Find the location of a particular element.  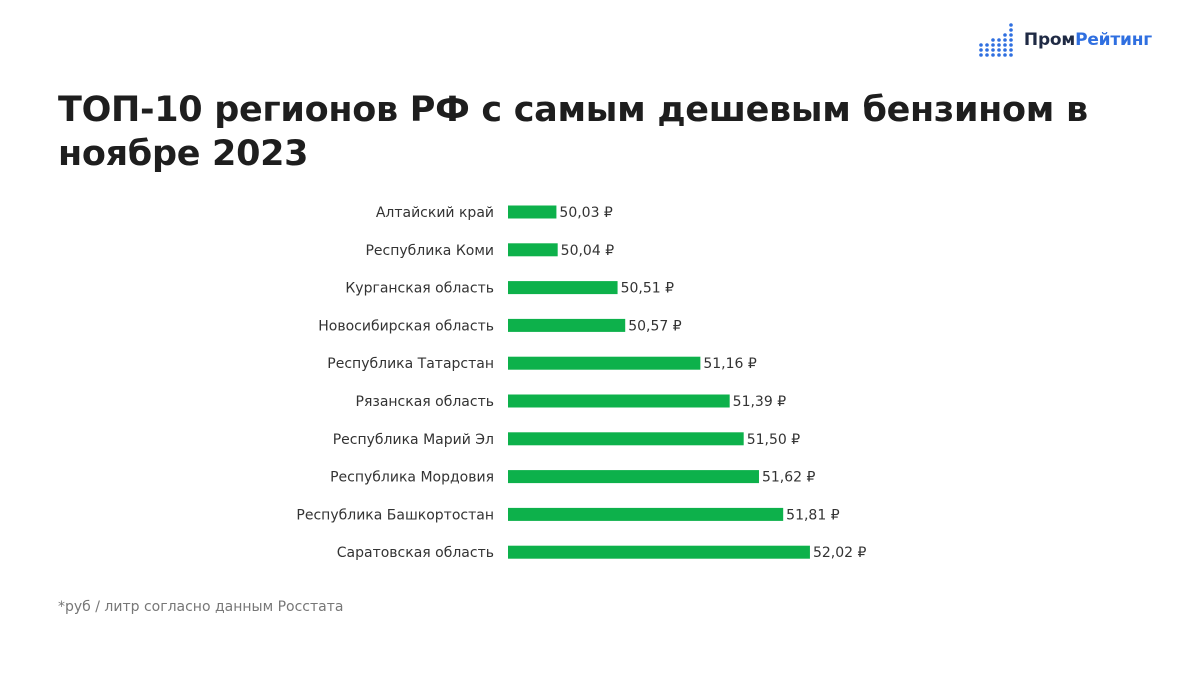

category-label: Алтайский край is located at coordinates (435, 213).